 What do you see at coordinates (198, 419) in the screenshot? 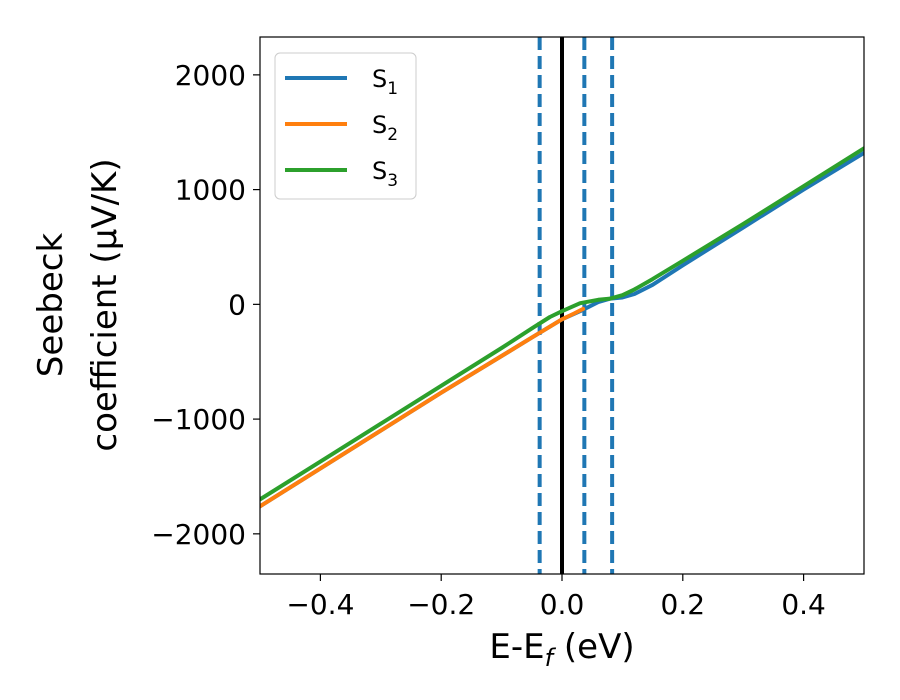
I see `y-tick-label: −1000` at bounding box center [198, 419].